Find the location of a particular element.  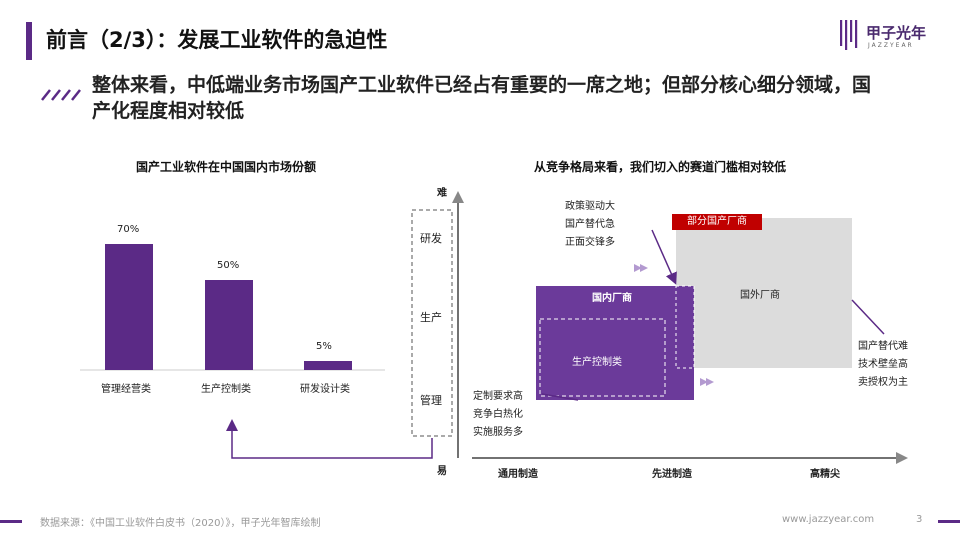

bar-value-label: 70% is located at coordinates (128, 229).